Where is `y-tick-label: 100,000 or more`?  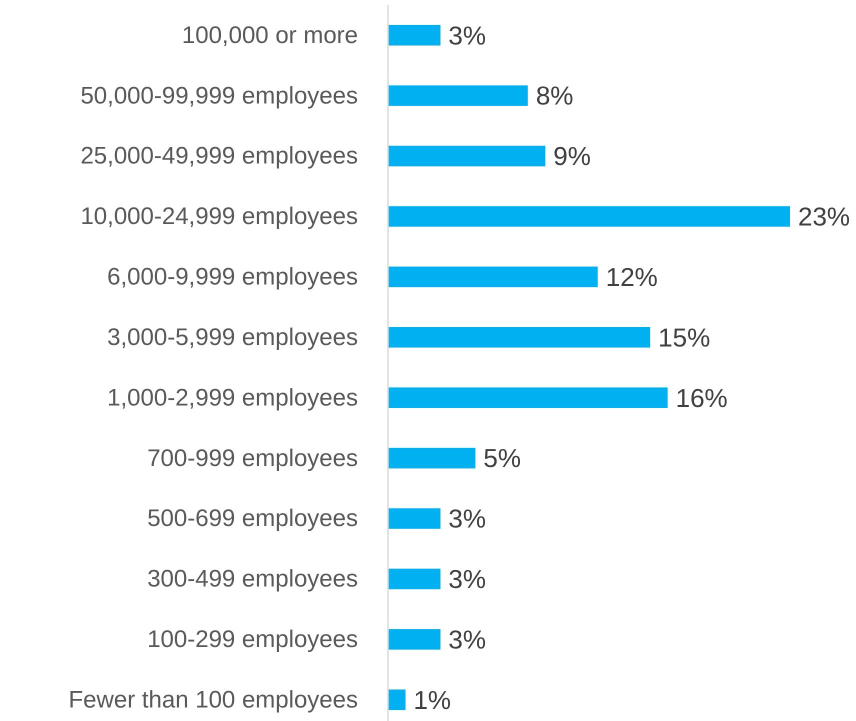 y-tick-label: 100,000 or more is located at coordinates (270, 35).